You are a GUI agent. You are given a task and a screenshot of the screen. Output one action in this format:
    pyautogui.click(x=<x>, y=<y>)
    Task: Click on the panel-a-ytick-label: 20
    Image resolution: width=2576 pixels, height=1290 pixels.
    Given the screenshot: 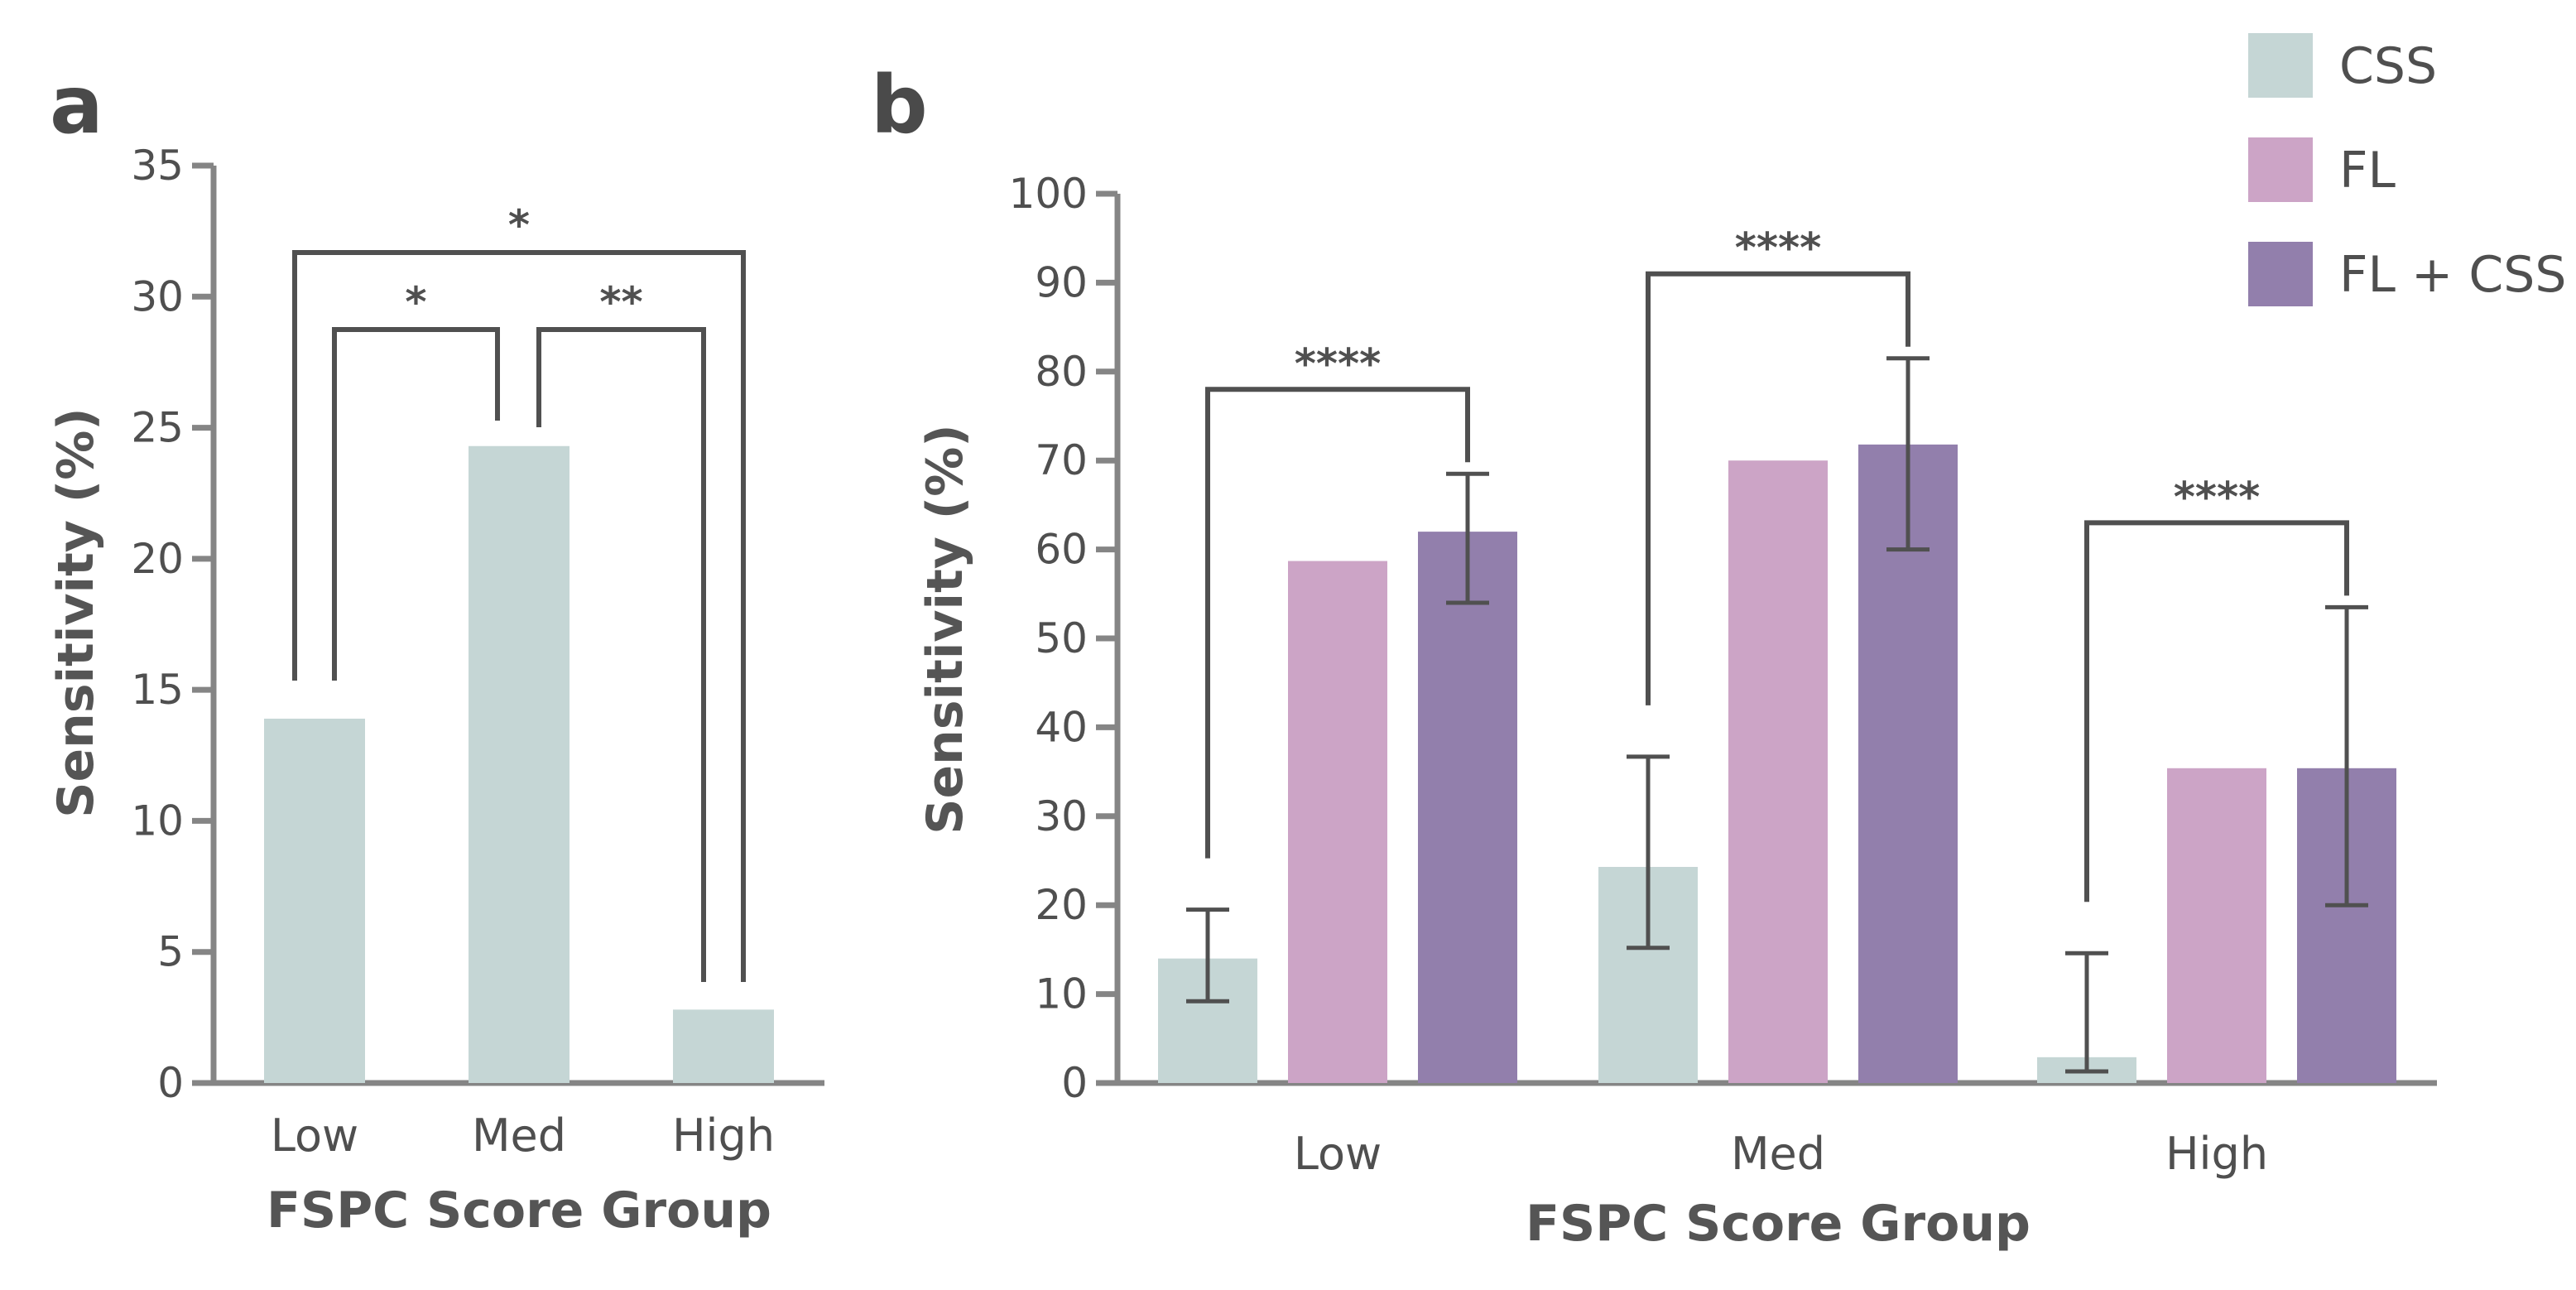 What is the action you would take?
    pyautogui.click(x=157, y=559)
    